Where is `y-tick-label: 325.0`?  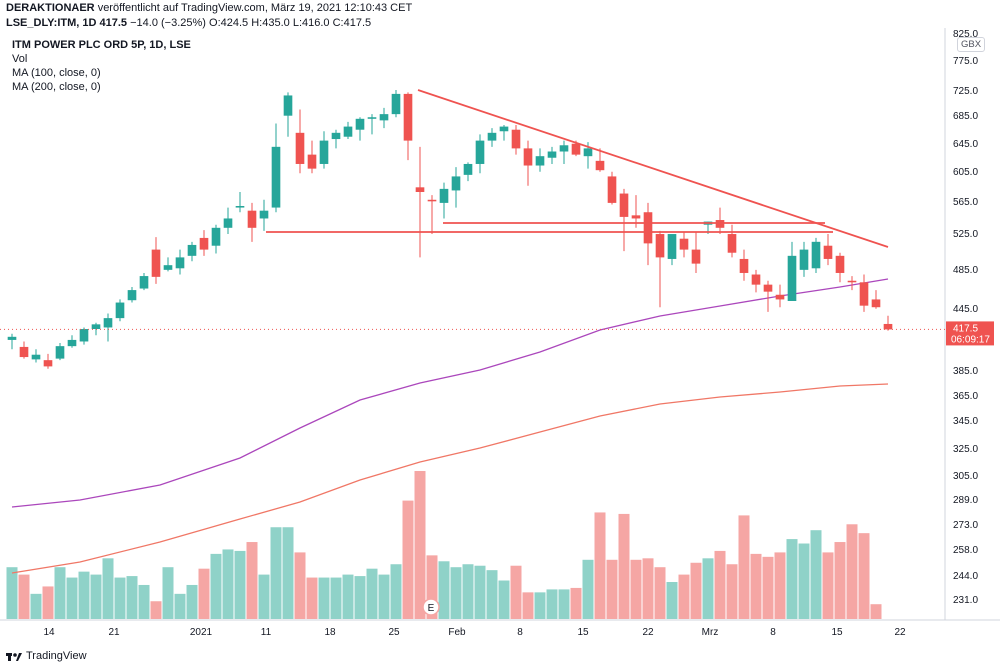
y-tick-label: 325.0 is located at coordinates (965, 449).